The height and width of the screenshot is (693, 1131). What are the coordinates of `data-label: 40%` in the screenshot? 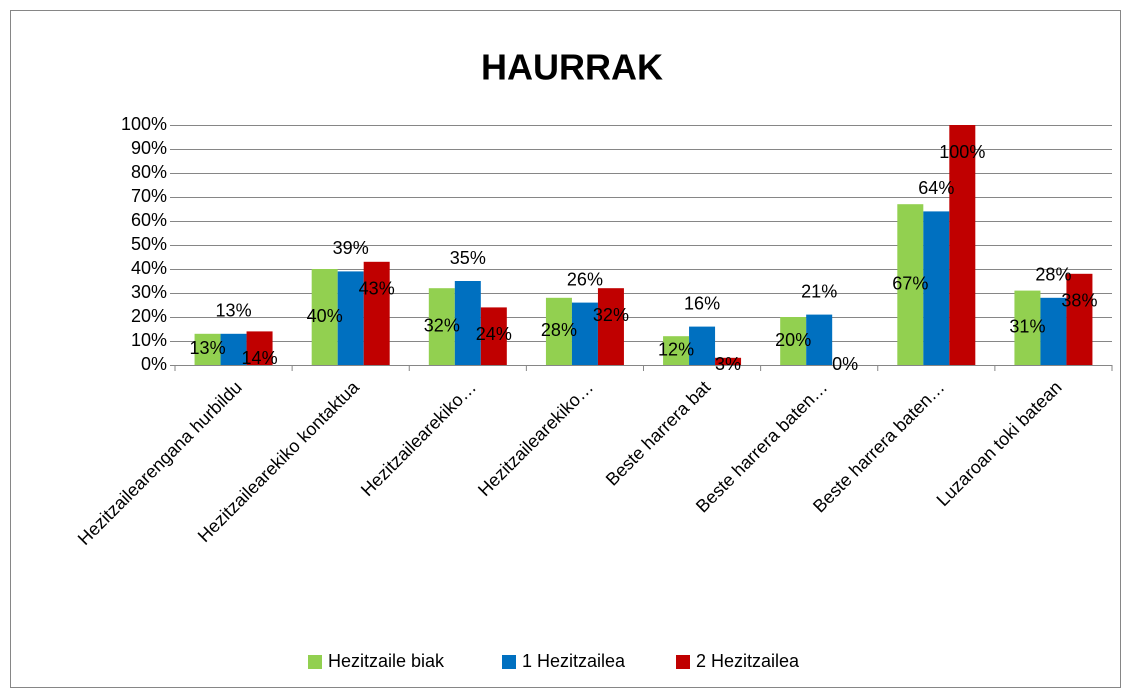 It's located at (325, 316).